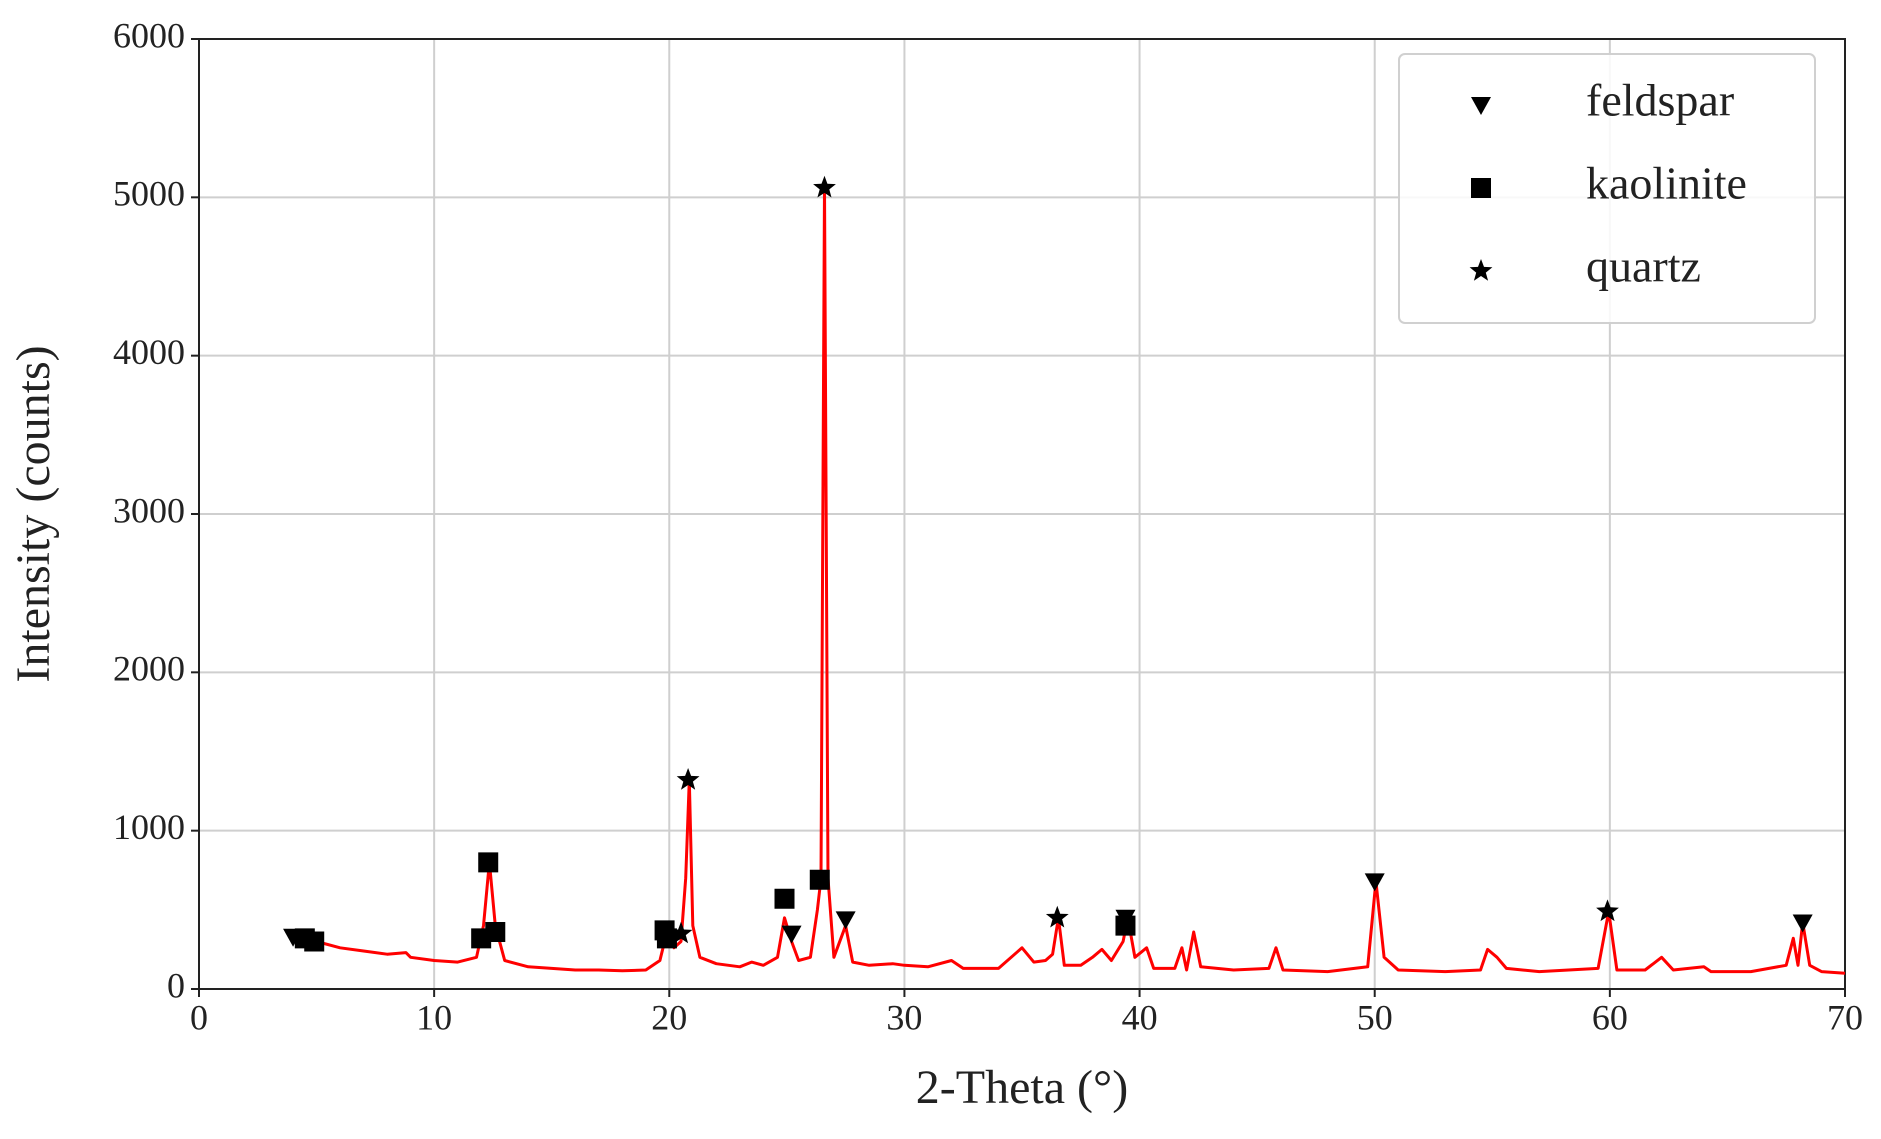 This screenshot has width=1881, height=1139. What do you see at coordinates (149, 194) in the screenshot?
I see `y-tick-label: 5000` at bounding box center [149, 194].